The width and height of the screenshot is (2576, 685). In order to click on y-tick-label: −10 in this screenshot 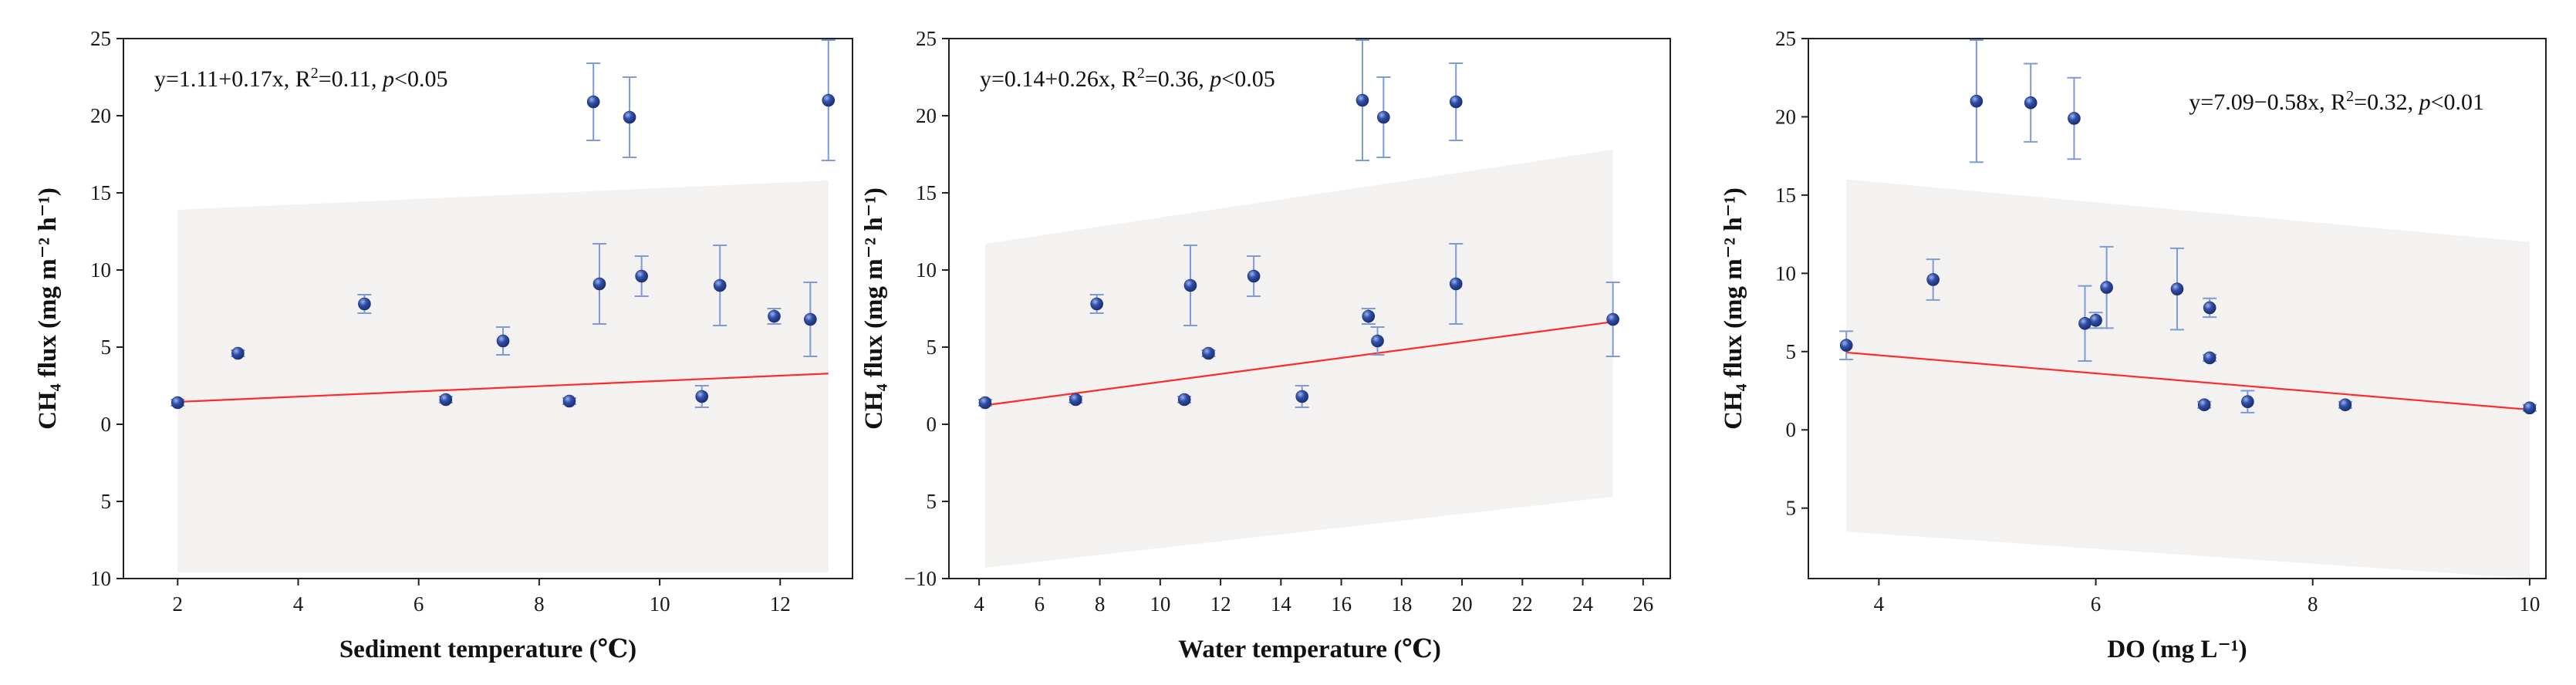, I will do `click(920, 578)`.